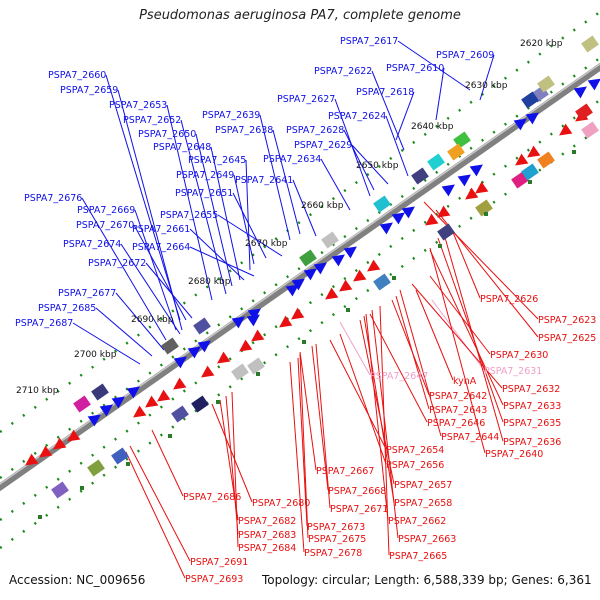 This screenshot has height=600, width=600. Describe the element at coordinates (209, 282) in the screenshot. I see `tick-label: 2680 kbp` at that location.